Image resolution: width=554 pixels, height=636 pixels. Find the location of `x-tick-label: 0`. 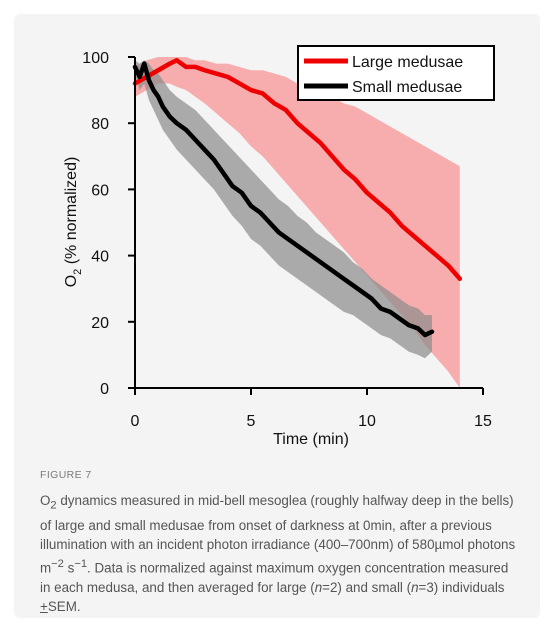

x-tick-label: 0 is located at coordinates (135, 421).